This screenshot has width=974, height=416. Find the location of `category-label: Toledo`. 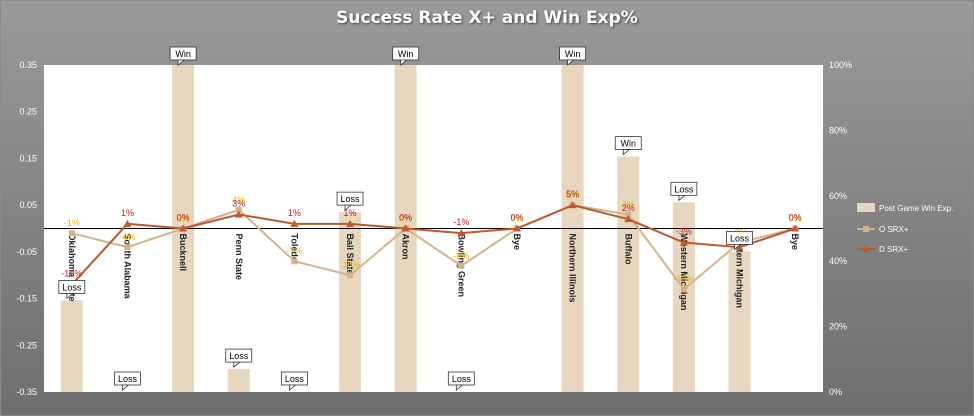

category-label: Toledo is located at coordinates (294, 248).